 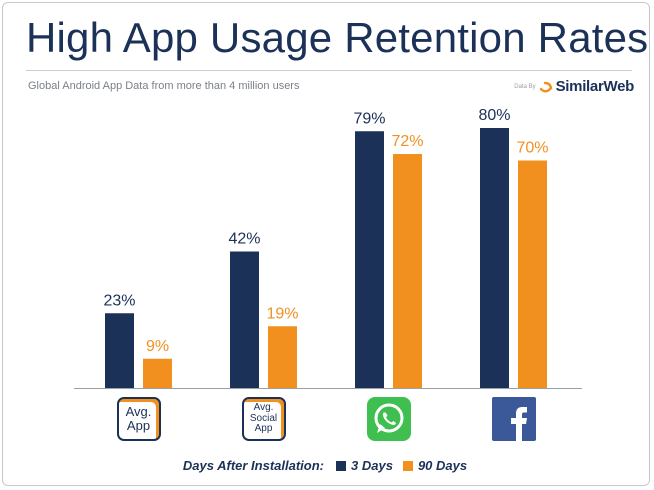 I want to click on legend-item-90-days: 90 Days, so click(x=435, y=465).